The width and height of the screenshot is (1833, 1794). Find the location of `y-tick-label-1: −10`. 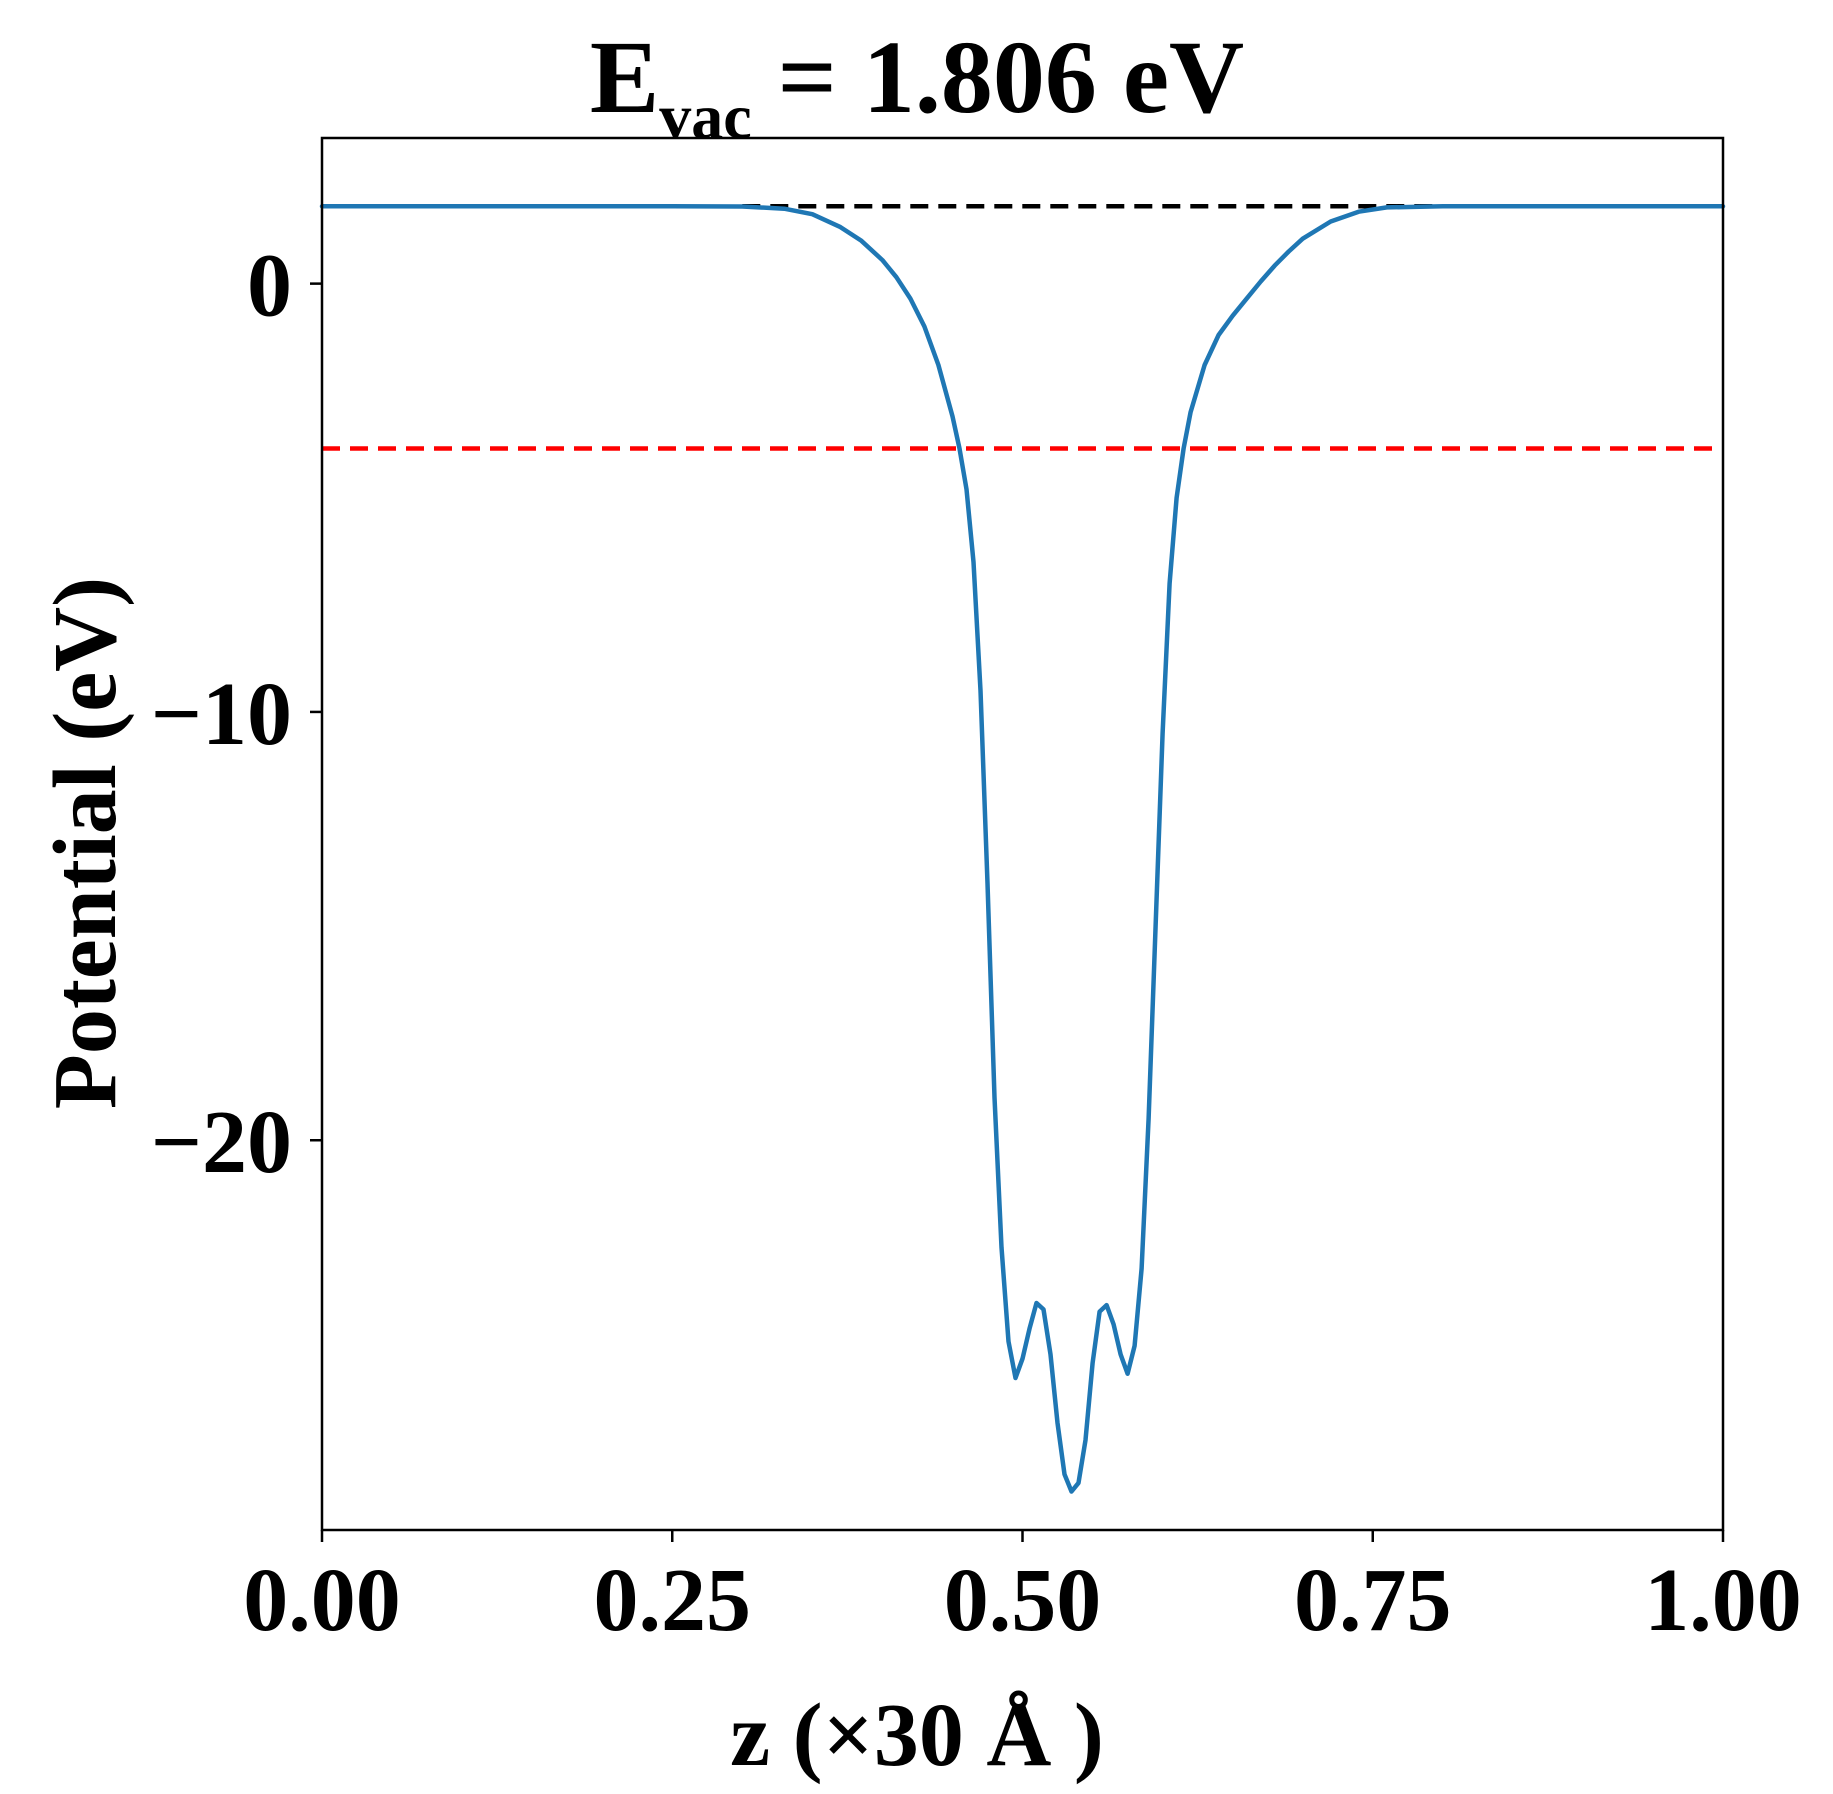

y-tick-label-1: −10 is located at coordinates (221, 714).